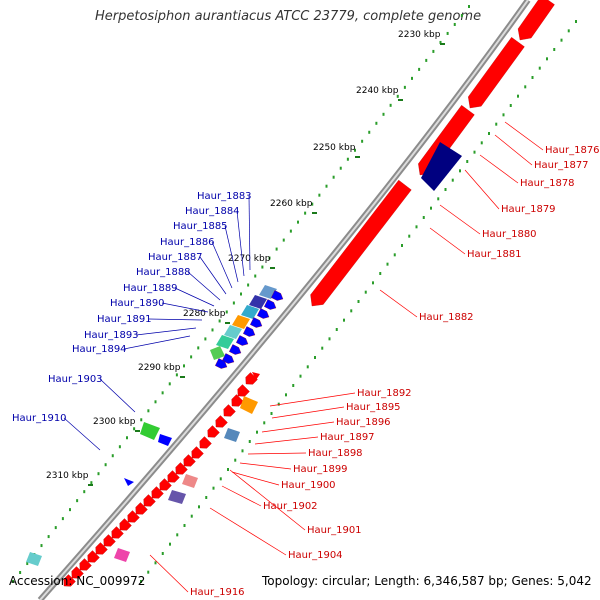 The image size is (600, 600). Describe the element at coordinates (377, 91) in the screenshot. I see `tick-label: 2240 kbp` at that location.